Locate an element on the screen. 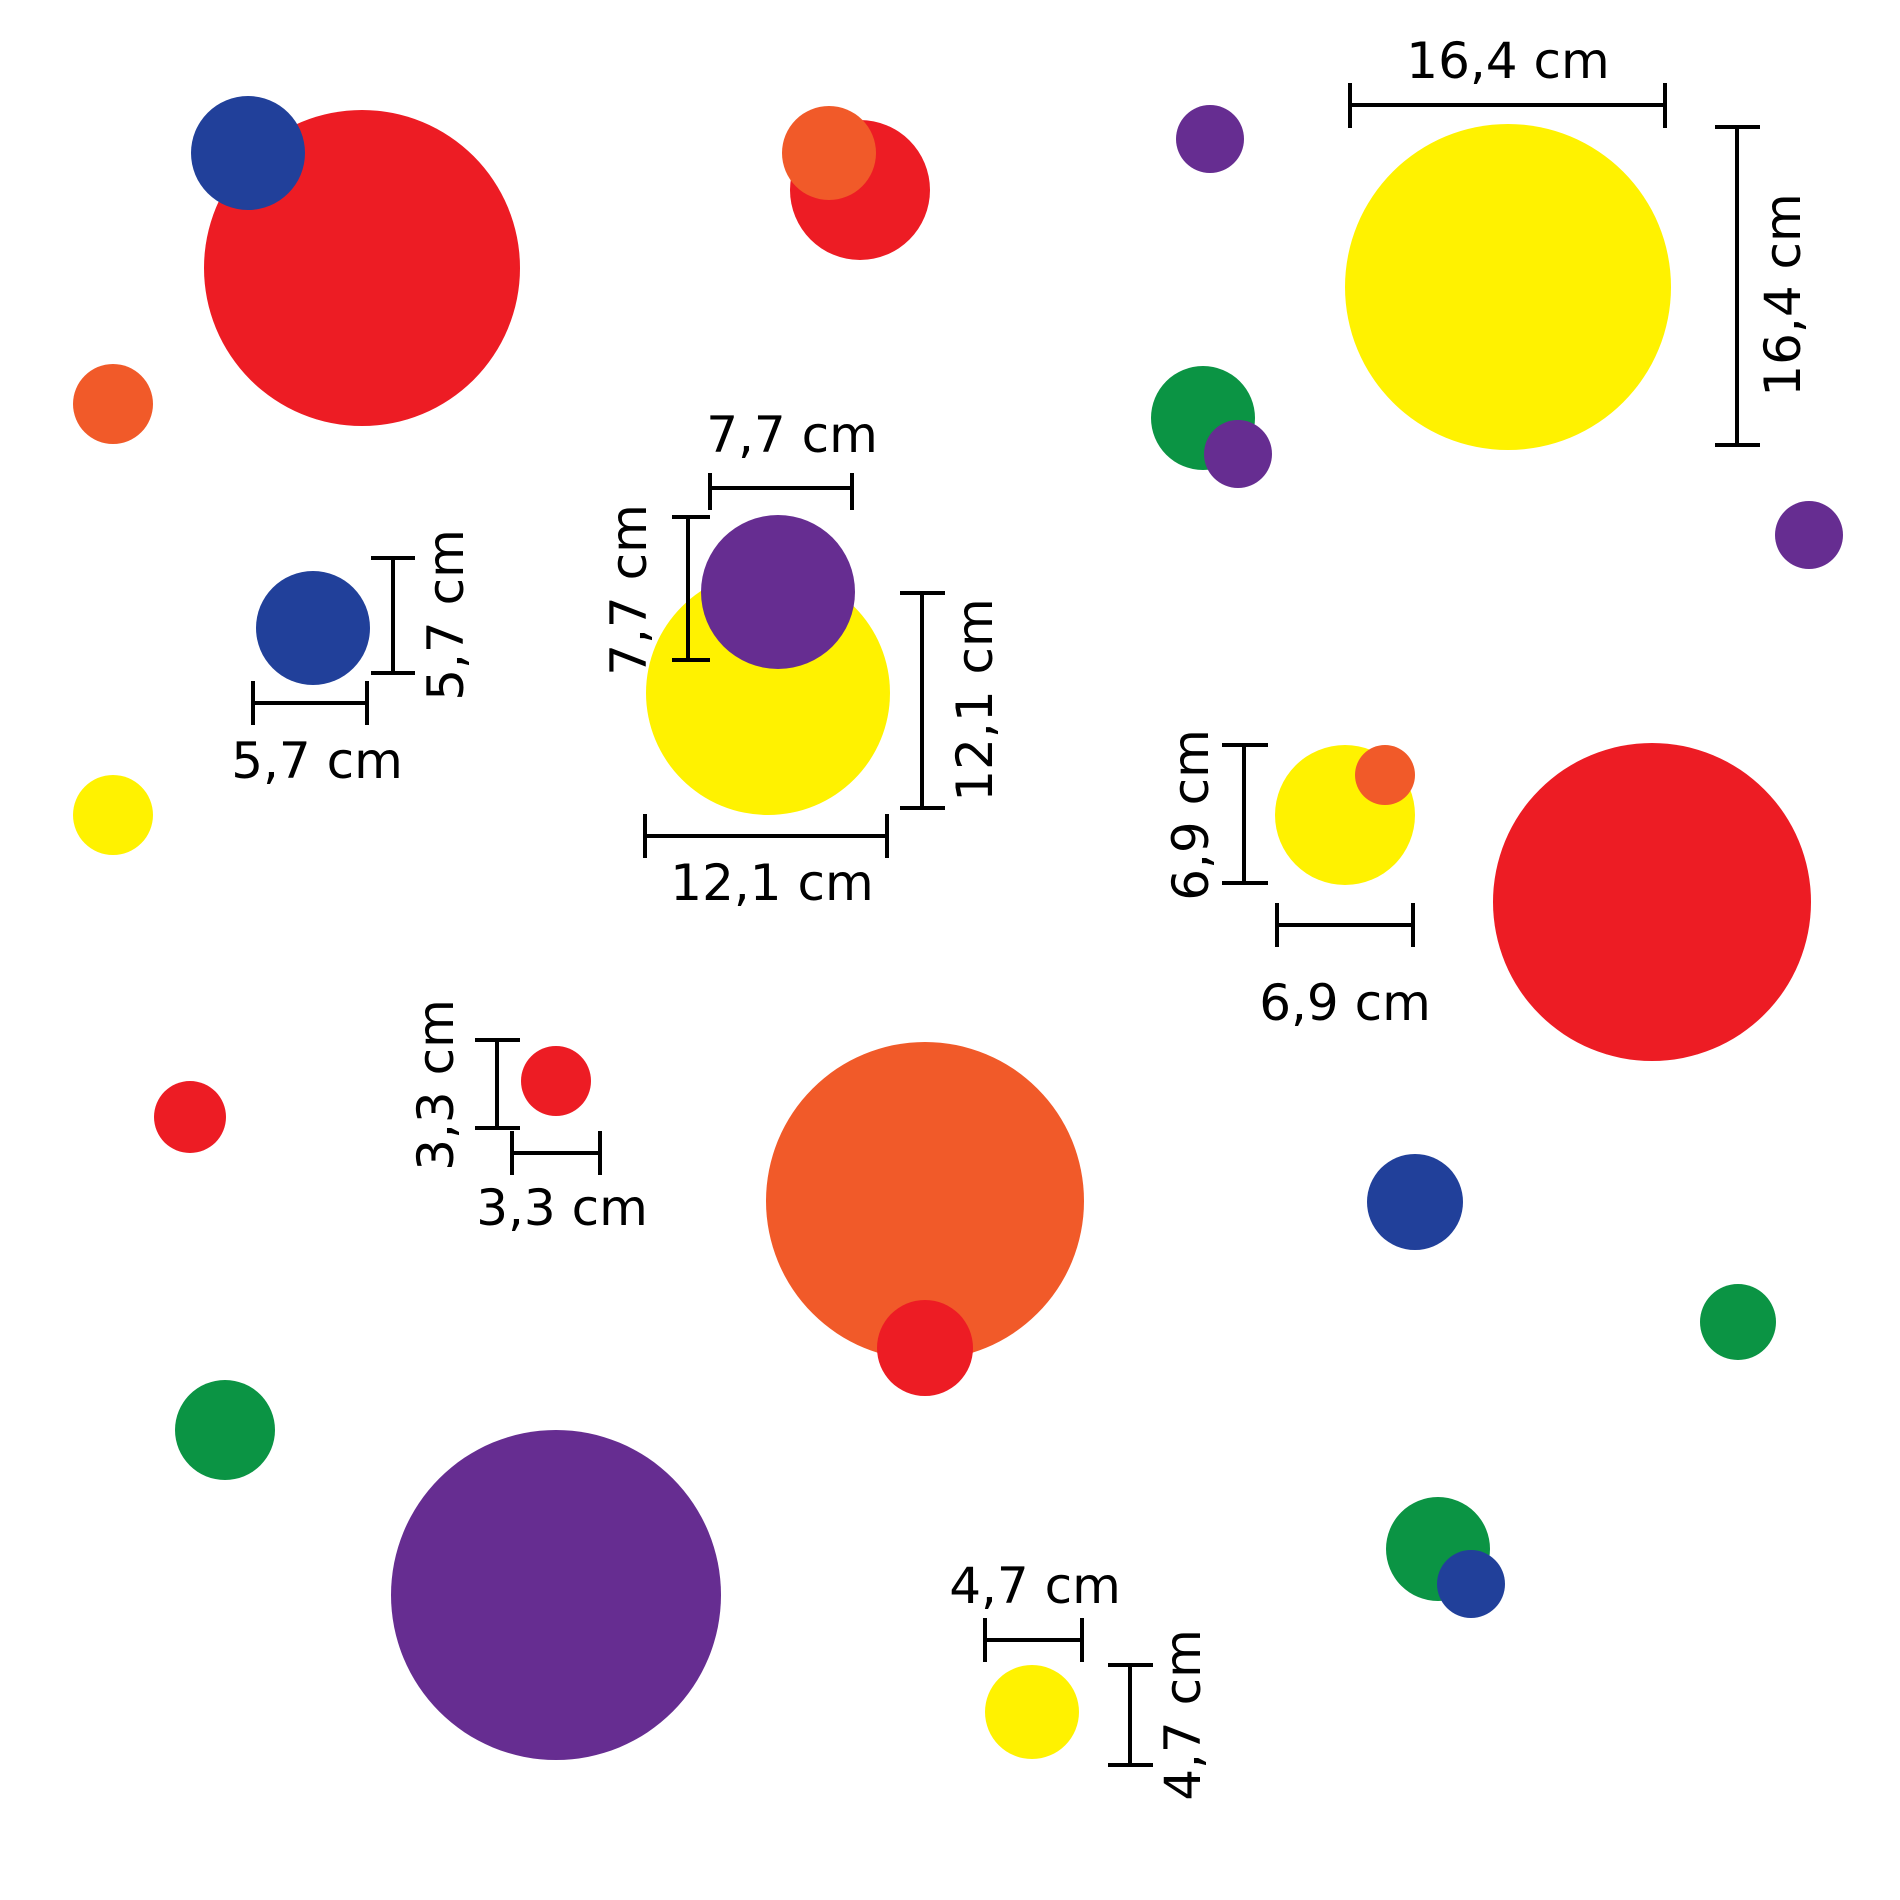 The image size is (1900, 1900). dimension-16-4-horizontal: 16,4 cm is located at coordinates (1507, 80).